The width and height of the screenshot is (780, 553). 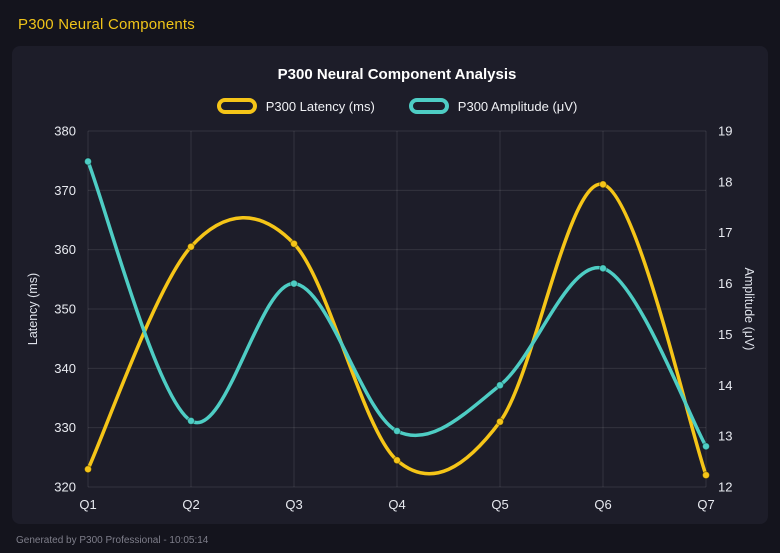 What do you see at coordinates (725, 436) in the screenshot?
I see `y-tick-right: 13` at bounding box center [725, 436].